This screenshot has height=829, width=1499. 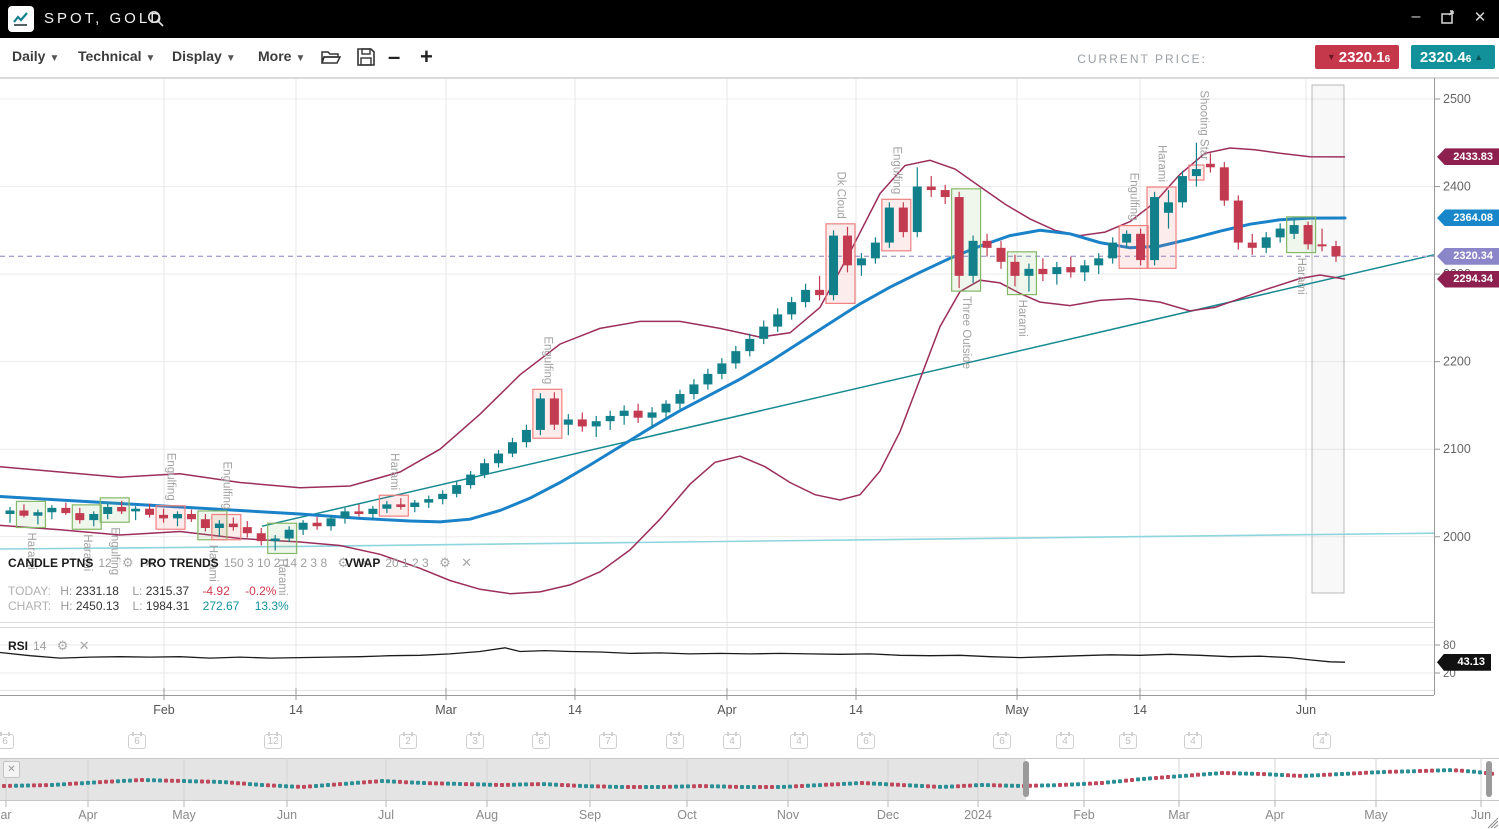 What do you see at coordinates (426, 56) in the screenshot?
I see `zoom-in-button: +` at bounding box center [426, 56].